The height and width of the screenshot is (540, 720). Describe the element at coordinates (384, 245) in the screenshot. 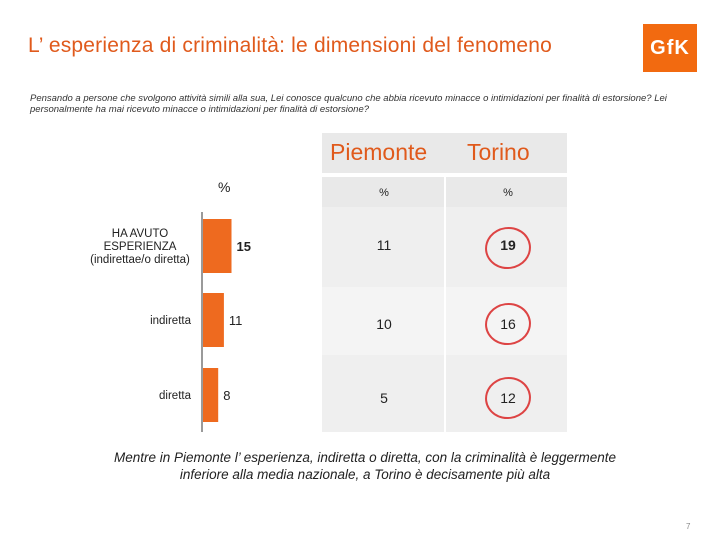

I see `piemonte-value-total: 11` at that location.